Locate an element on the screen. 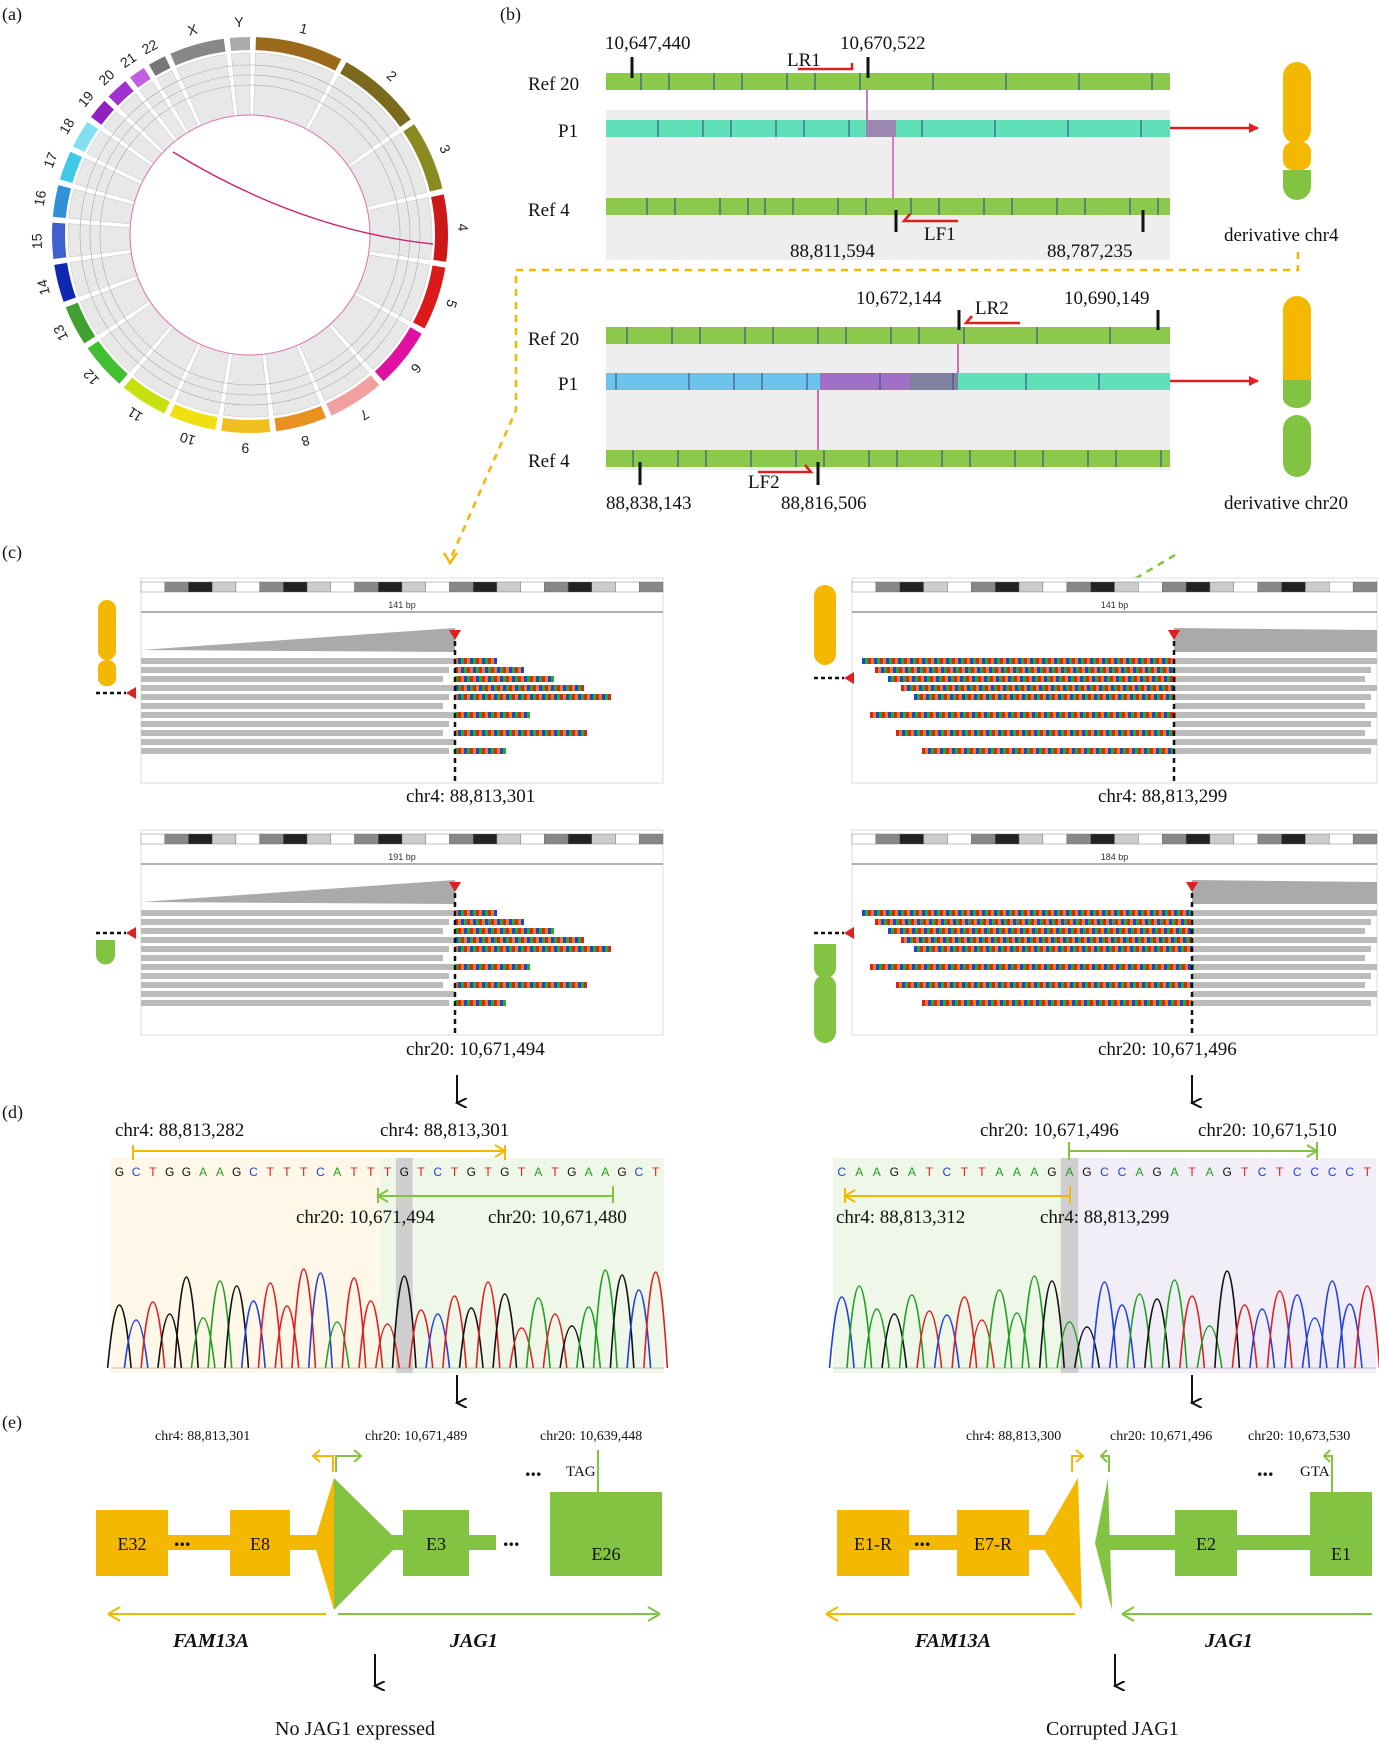  base-call: C is located at coordinates (639, 1172).